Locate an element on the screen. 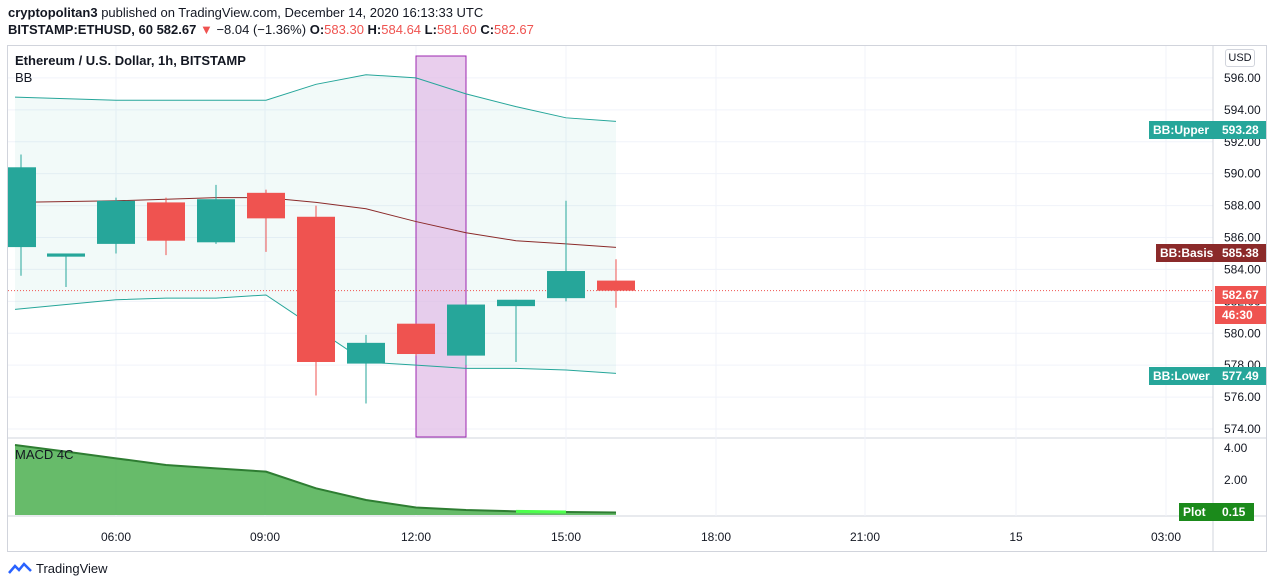 Image resolution: width=1274 pixels, height=588 pixels. footer-brand: TradingView is located at coordinates (58, 568).